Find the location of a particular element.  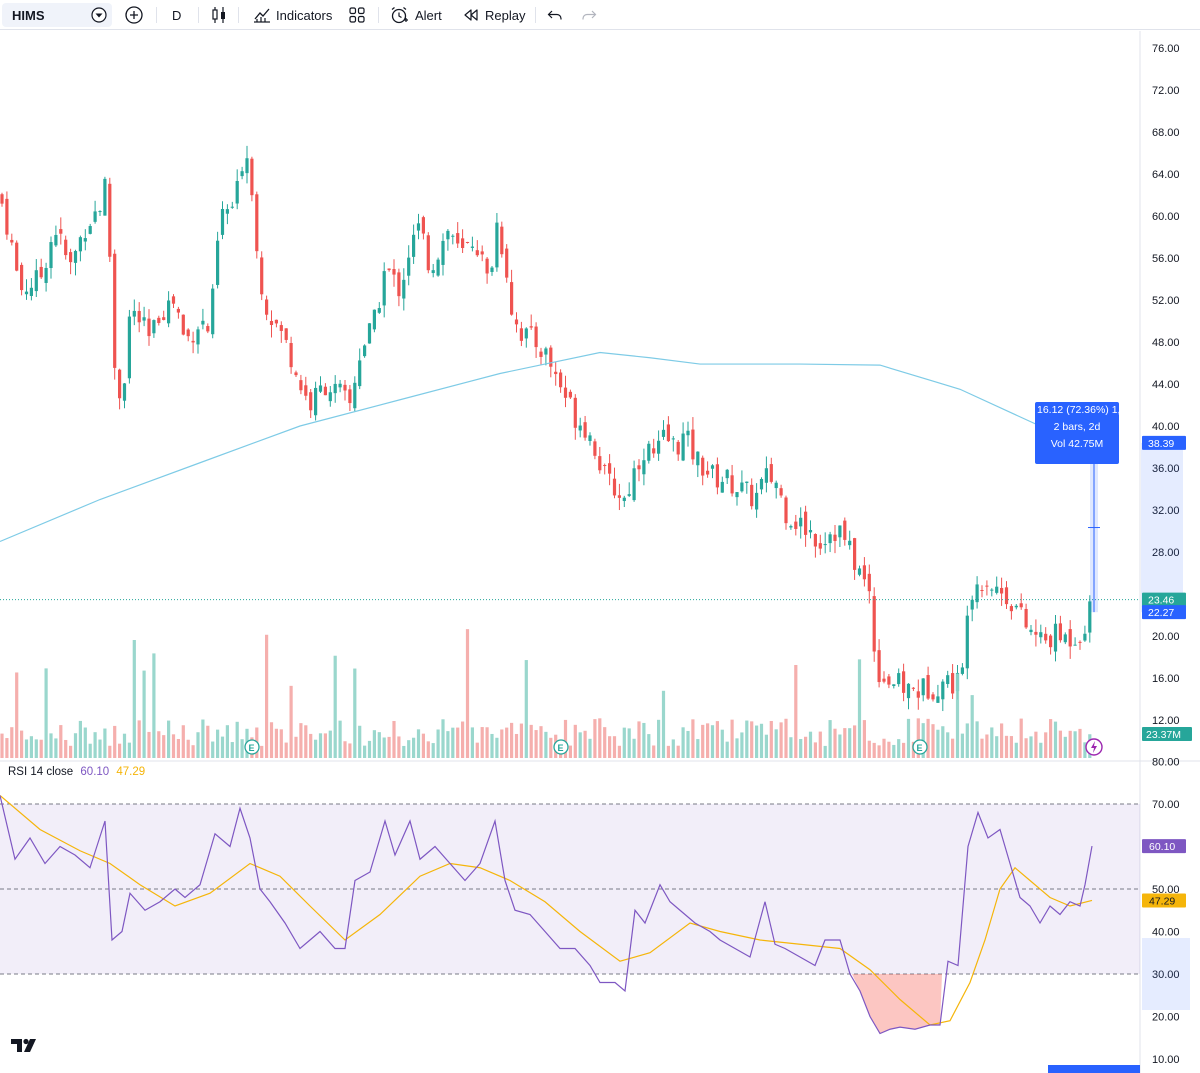

price-tick-label: 72.00 is located at coordinates (1166, 91).